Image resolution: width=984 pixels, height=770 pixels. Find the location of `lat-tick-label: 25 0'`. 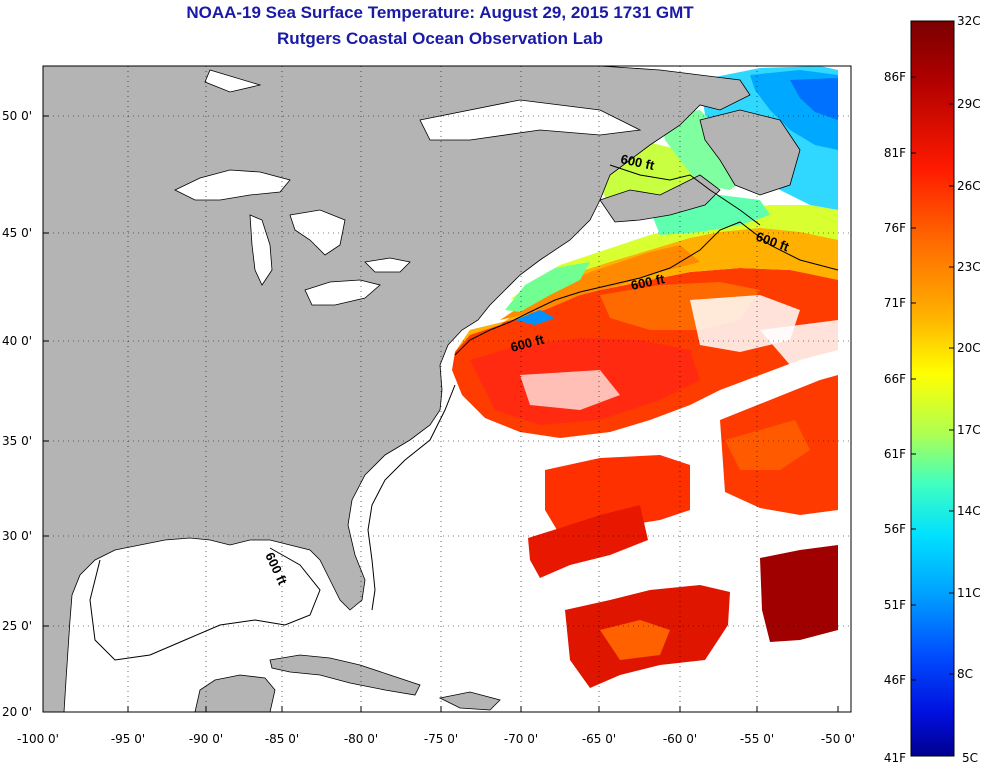

lat-tick-label: 25 0' is located at coordinates (17, 626).